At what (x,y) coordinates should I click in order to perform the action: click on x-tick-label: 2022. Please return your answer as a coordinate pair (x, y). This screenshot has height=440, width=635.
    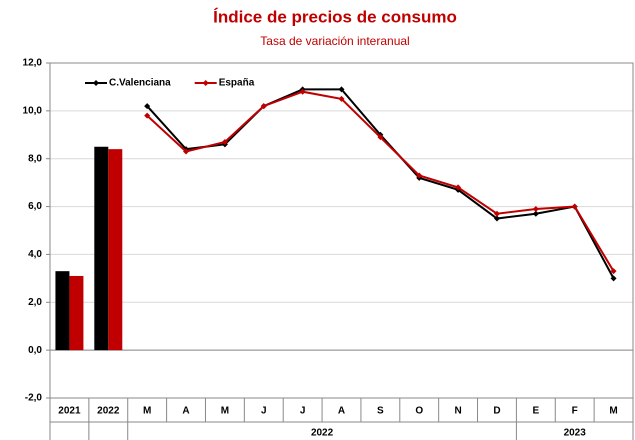
    Looking at the image, I should click on (108, 411).